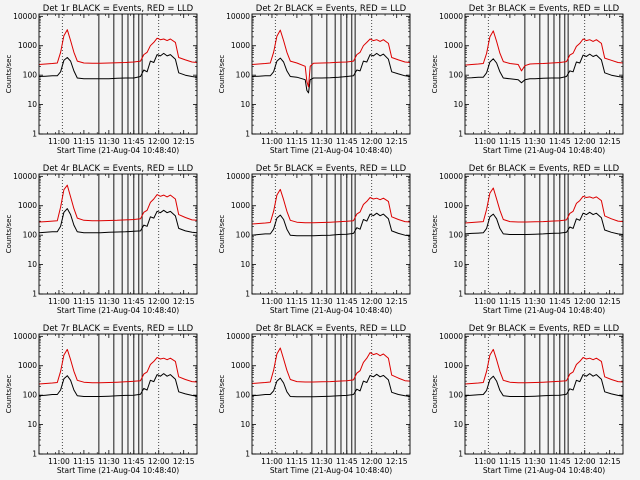 The image size is (640, 480). What do you see at coordinates (331, 169) in the screenshot?
I see `panel-title: Det 5r BLACK = Events, RED = LLD` at bounding box center [331, 169].